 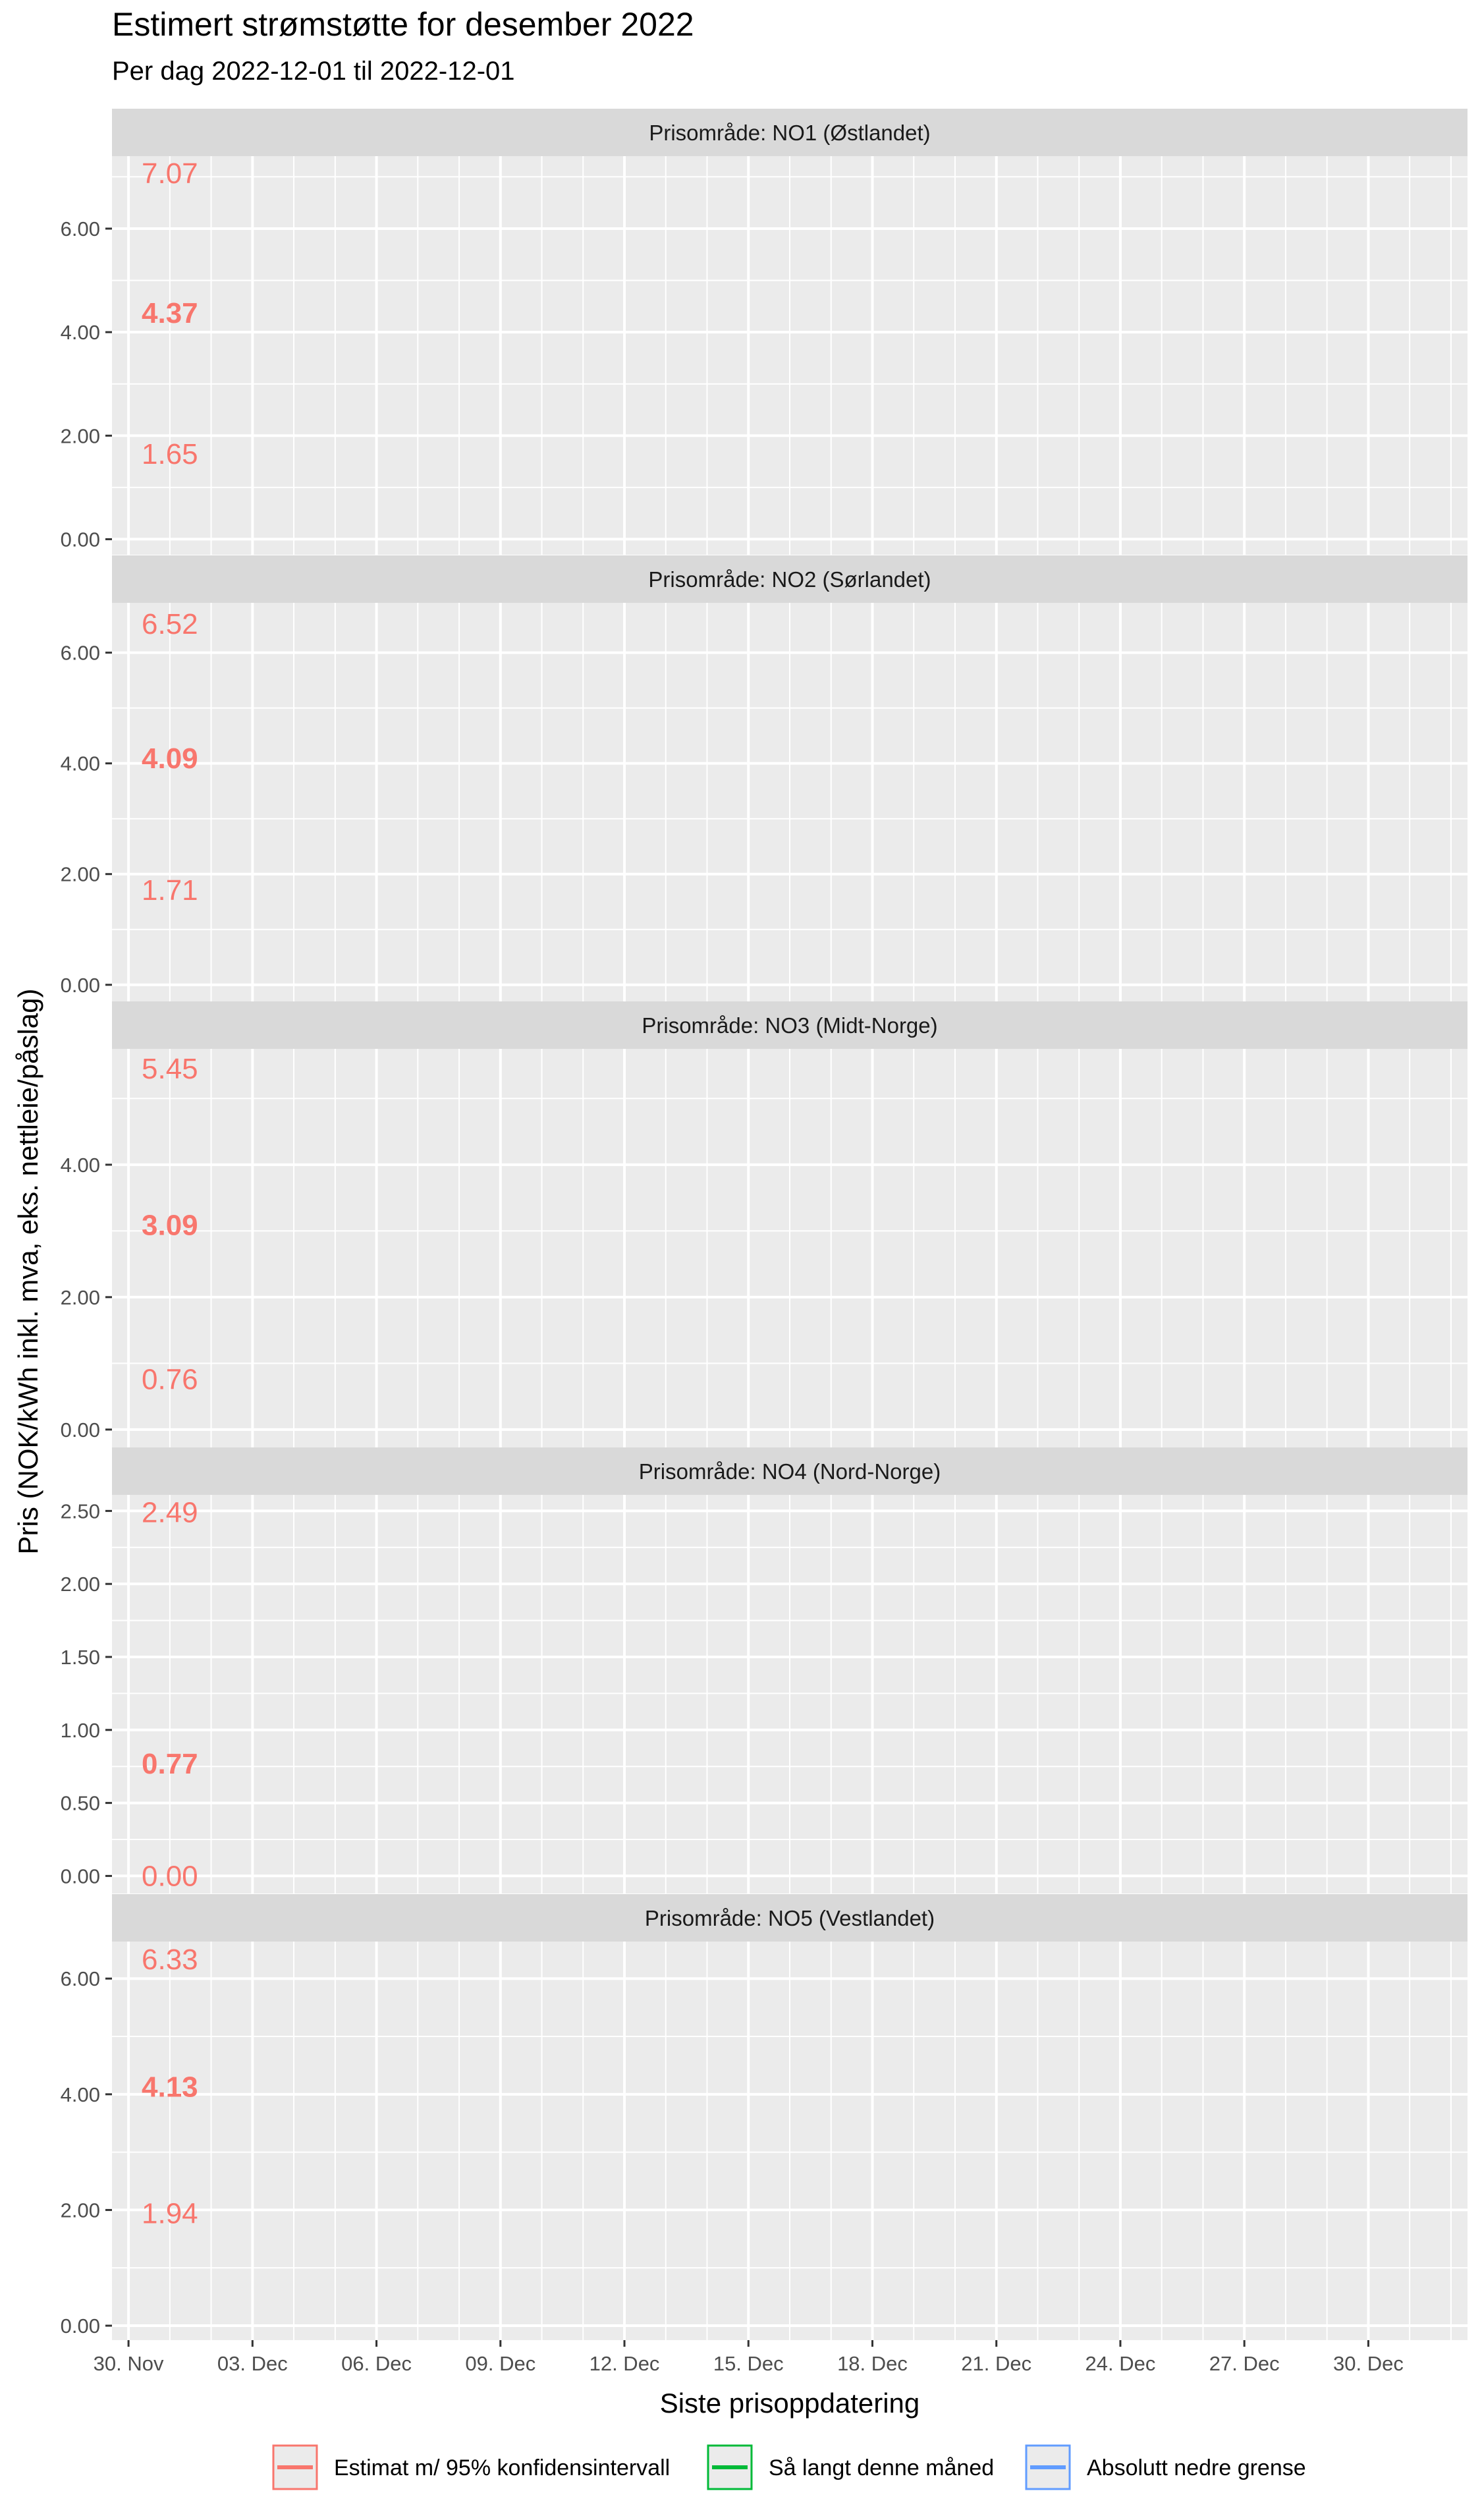 What do you see at coordinates (1196, 2467) in the screenshot?
I see `legend-label: Absolutt nedre grense` at bounding box center [1196, 2467].